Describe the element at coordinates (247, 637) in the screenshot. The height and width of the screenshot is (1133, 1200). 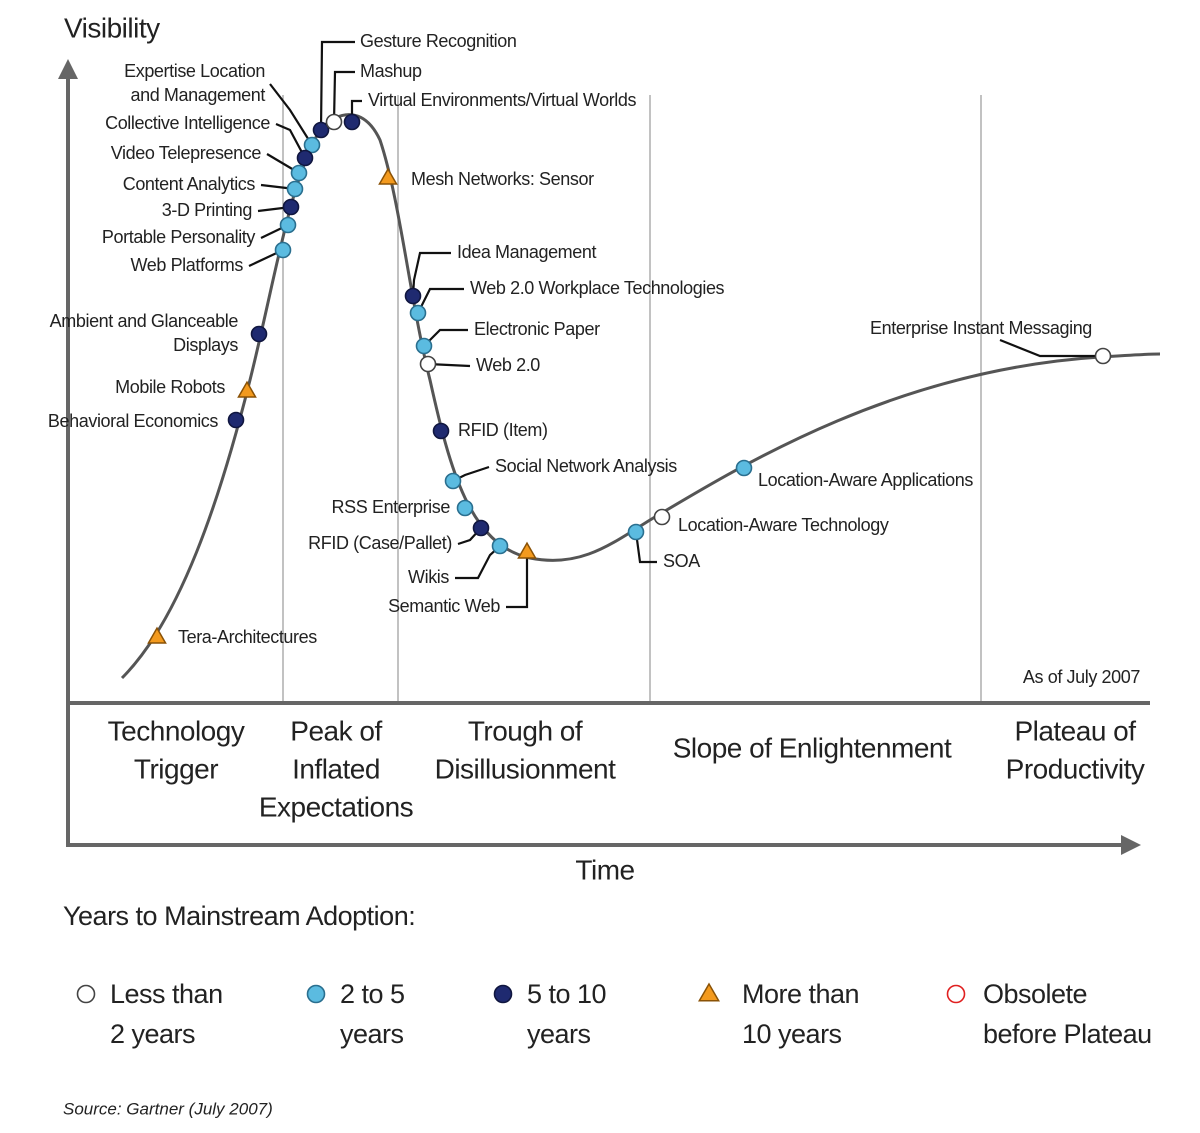
I see `technology-label: Tera-Architectures` at that location.